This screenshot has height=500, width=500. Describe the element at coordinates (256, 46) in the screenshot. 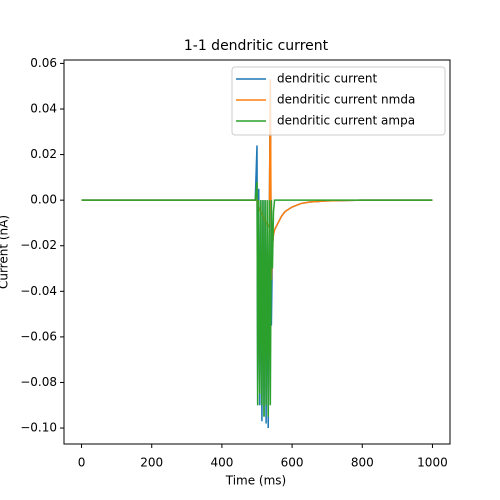

I see `chart-title: 1-1 dendritic current` at that location.